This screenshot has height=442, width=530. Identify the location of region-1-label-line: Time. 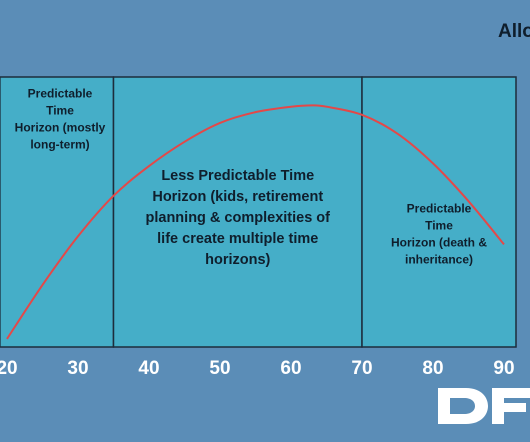
(60, 111).